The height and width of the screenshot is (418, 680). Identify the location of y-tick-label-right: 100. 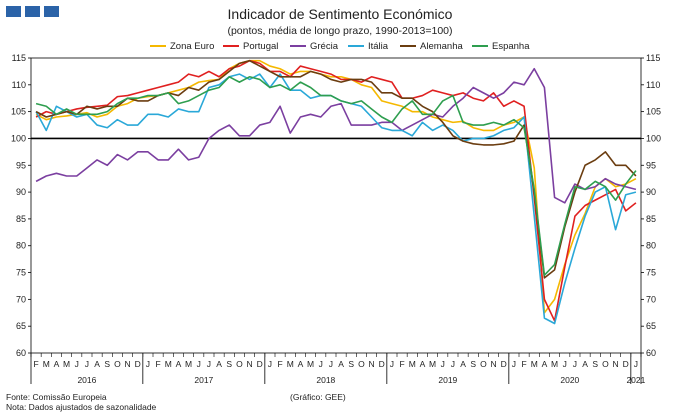
(653, 138).